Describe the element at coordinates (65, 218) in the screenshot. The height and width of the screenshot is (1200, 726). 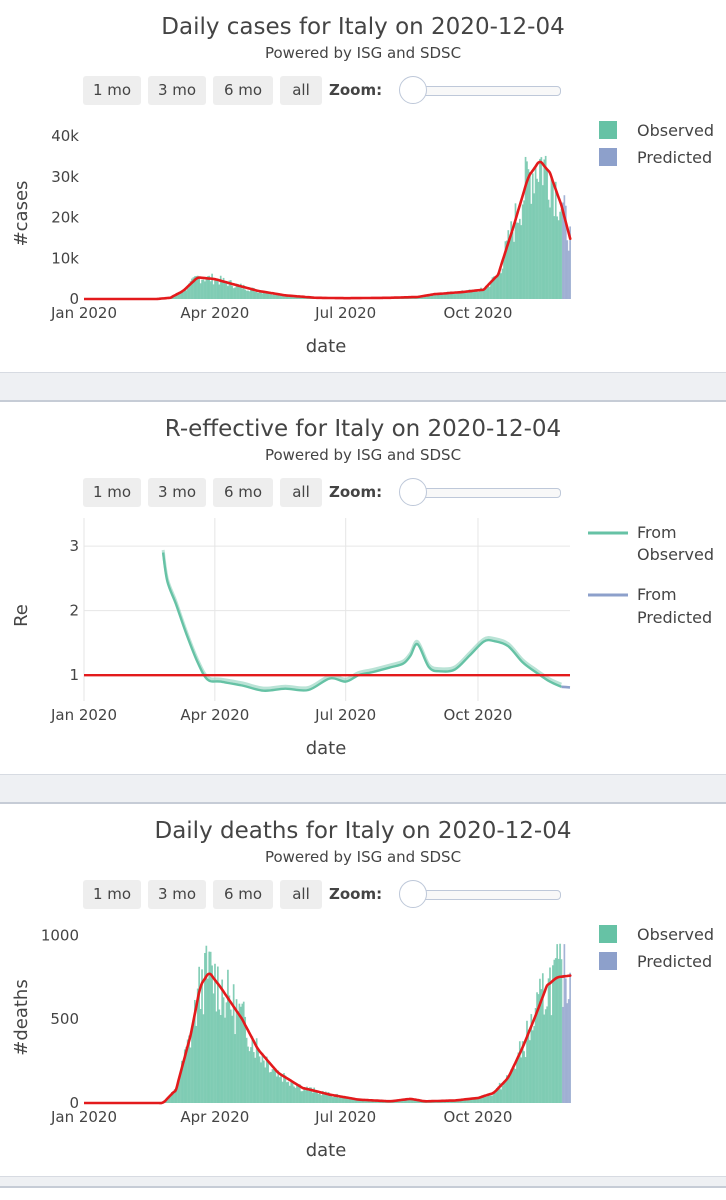
I see `cases-y-tick-label: 20k` at that location.